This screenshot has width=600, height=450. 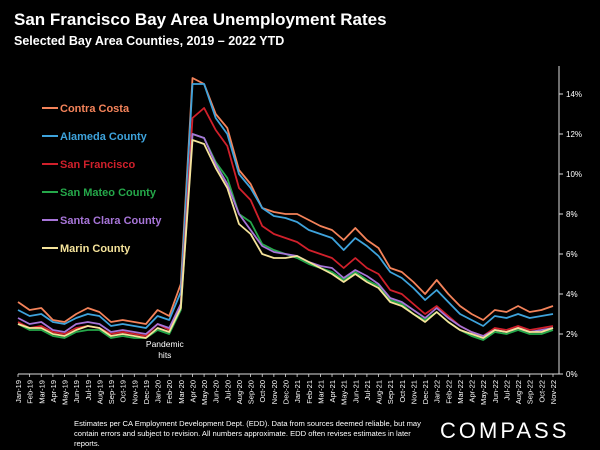 What do you see at coordinates (572, 254) in the screenshot?
I see `y-tick-label: 6%` at bounding box center [572, 254].